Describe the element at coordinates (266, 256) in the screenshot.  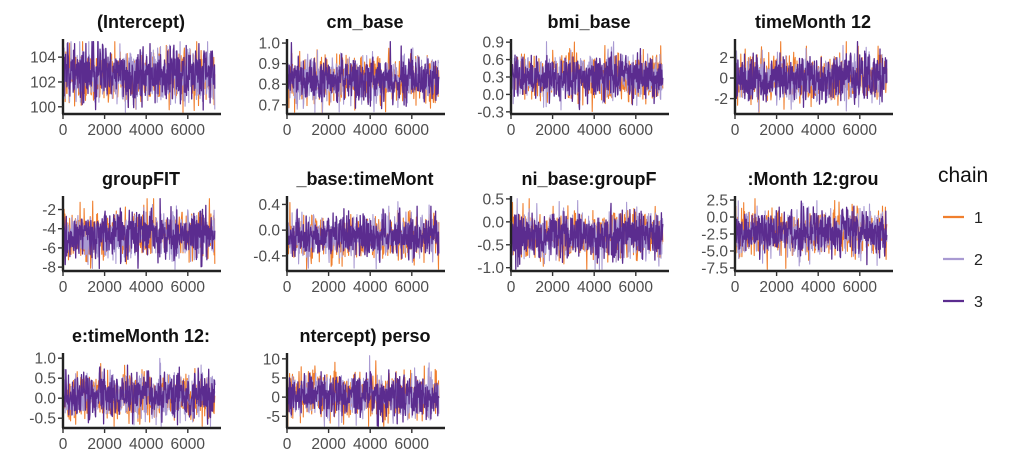
I see `y-tick-label: -0.4` at that location.